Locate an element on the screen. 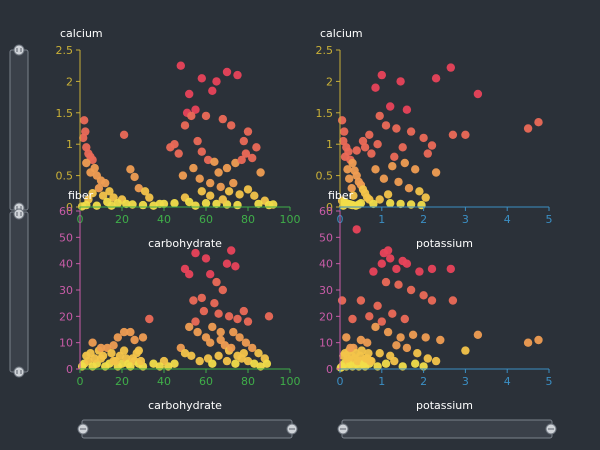 The width and height of the screenshot is (600, 450). horizontal-zoom-slider-right is located at coordinates (447, 429).